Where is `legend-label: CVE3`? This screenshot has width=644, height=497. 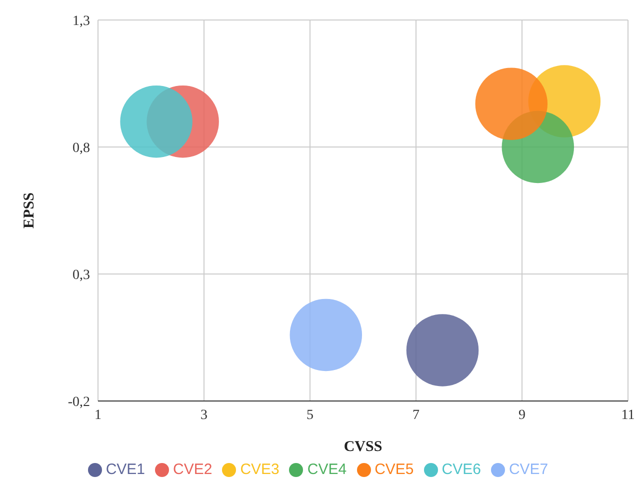 legend-label: CVE3 is located at coordinates (260, 469).